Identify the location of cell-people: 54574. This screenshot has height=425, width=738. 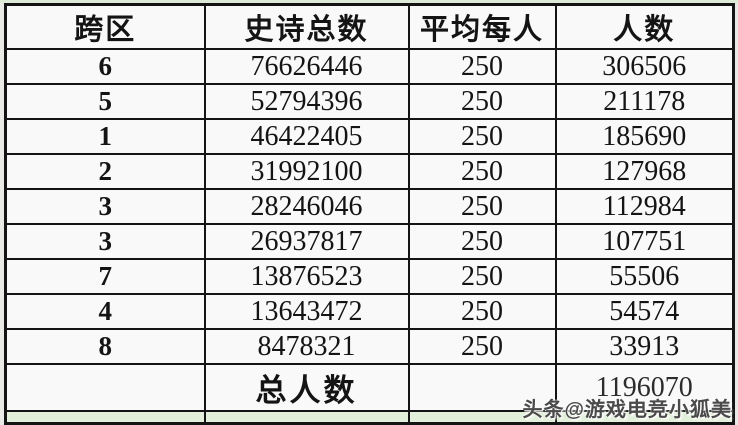
(644, 311).